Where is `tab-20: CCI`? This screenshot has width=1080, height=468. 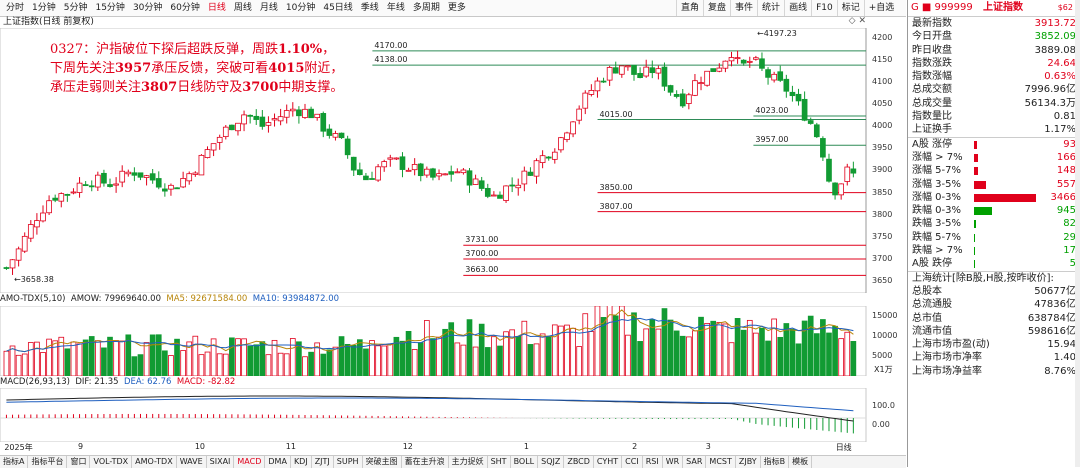
tab-20: CCI is located at coordinates (632, 462).